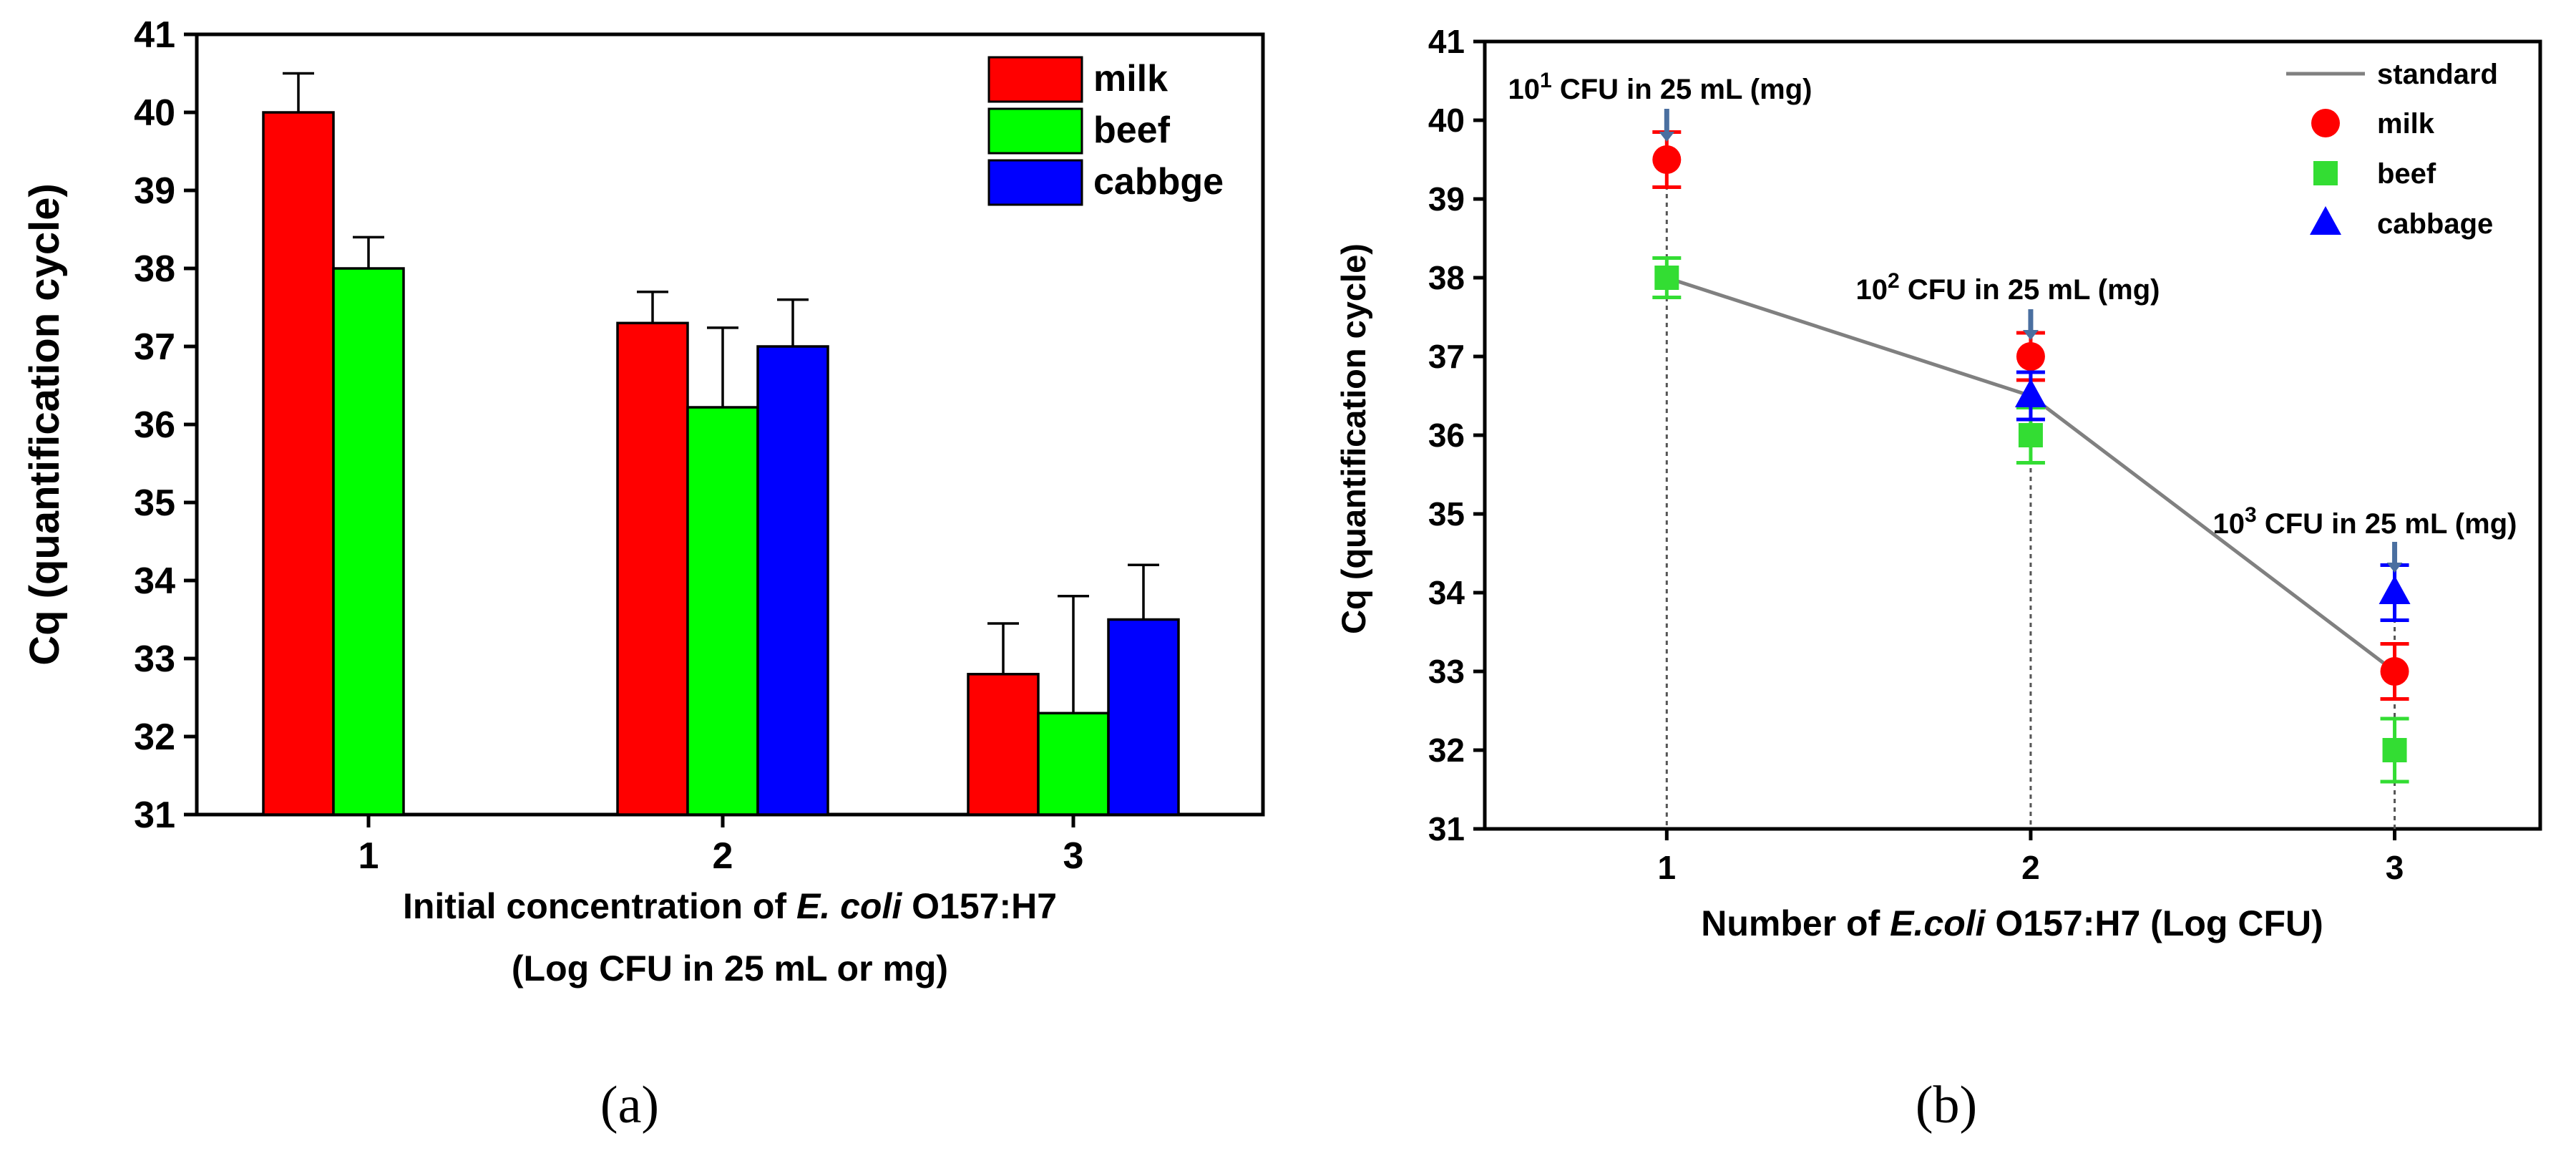 The image size is (2576, 1156). What do you see at coordinates (629, 1105) in the screenshot?
I see `panel-label-a: (a)` at bounding box center [629, 1105].